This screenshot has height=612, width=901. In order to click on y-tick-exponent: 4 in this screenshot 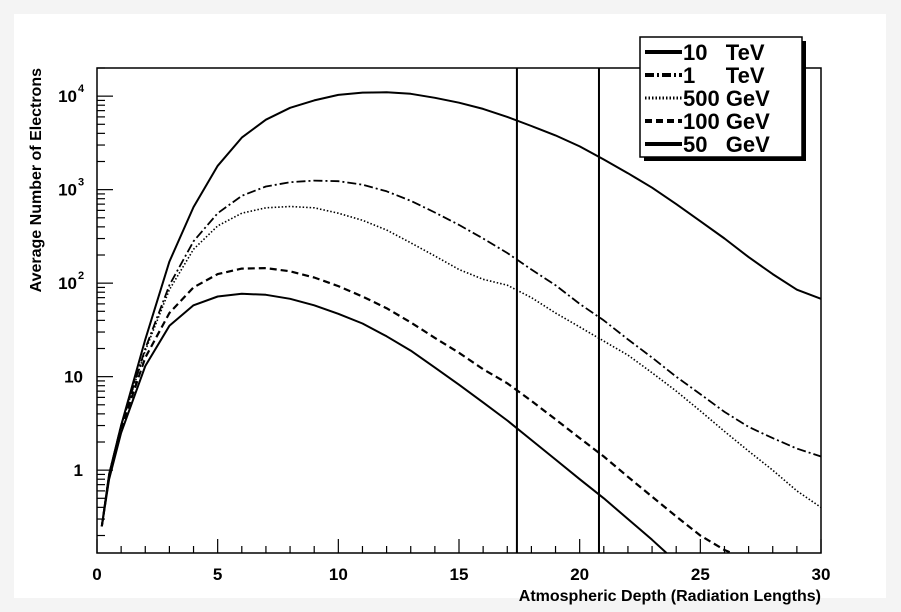, I will do `click(81, 89)`.